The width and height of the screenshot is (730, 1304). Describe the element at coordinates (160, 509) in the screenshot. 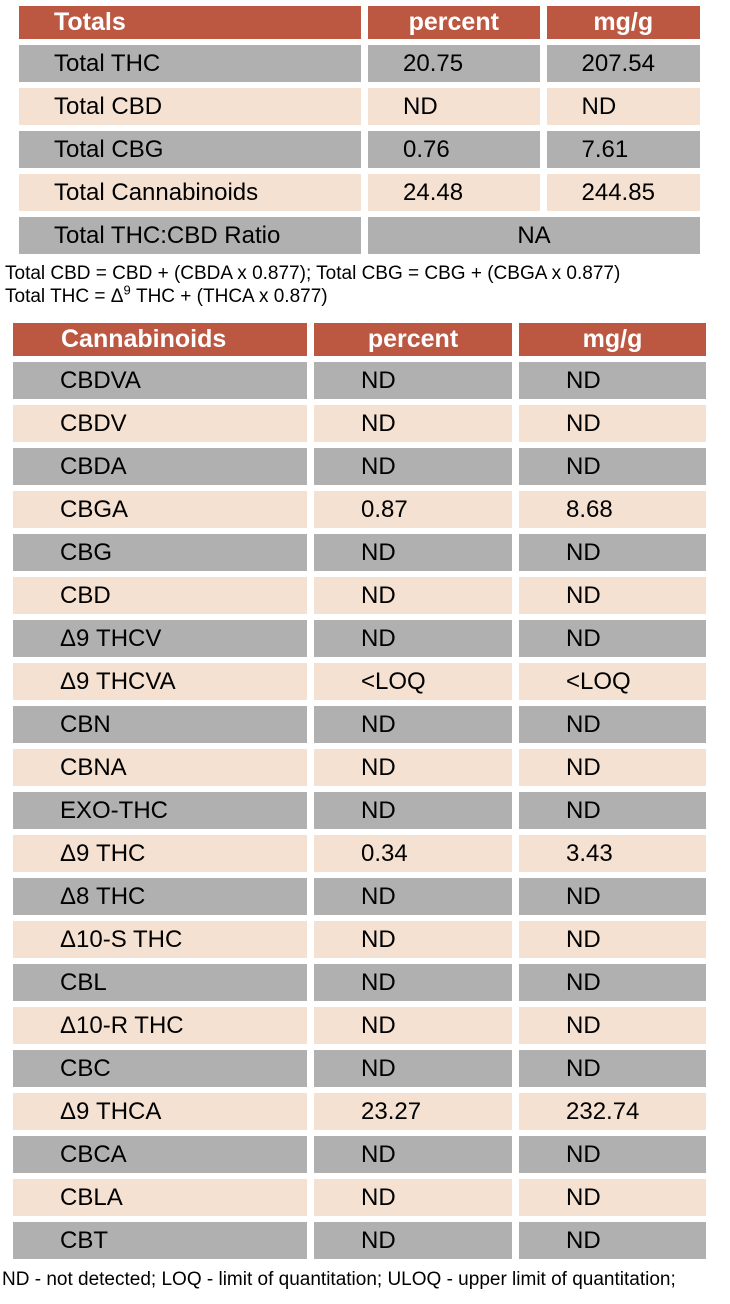

I see `cannabinoid-analyte-label: CBGA` at that location.